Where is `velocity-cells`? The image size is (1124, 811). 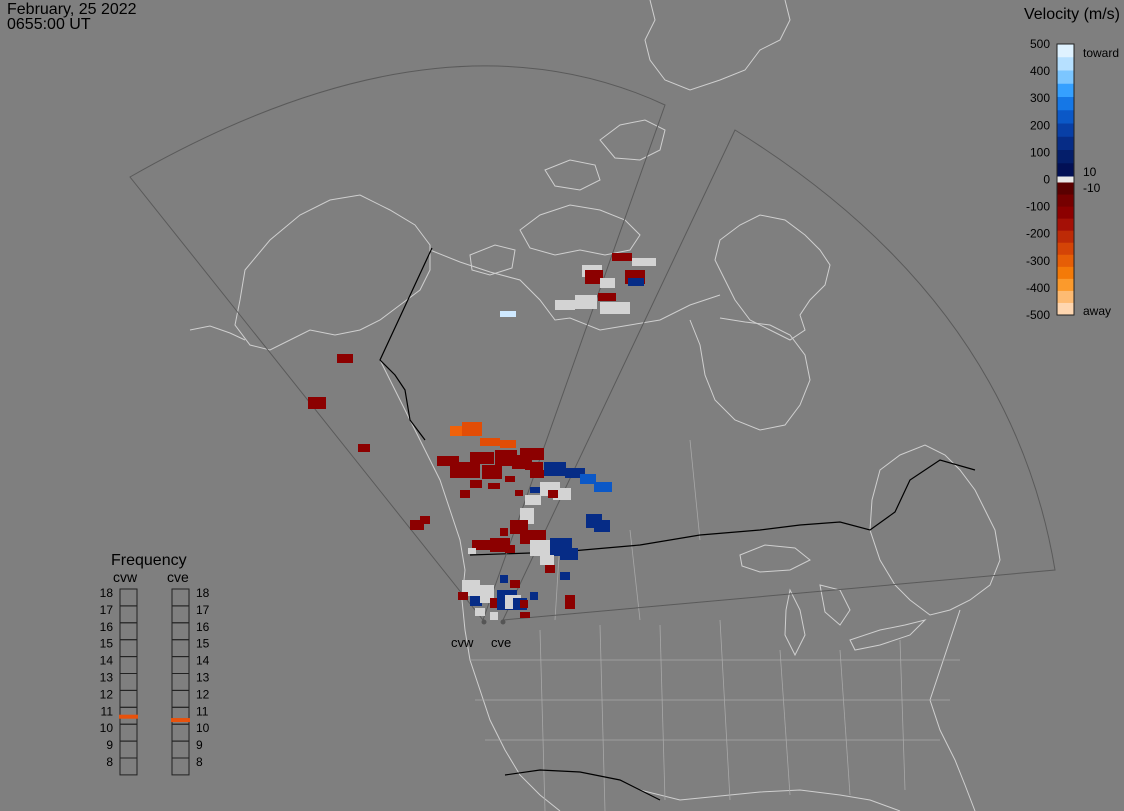 velocity-cells is located at coordinates (482, 436).